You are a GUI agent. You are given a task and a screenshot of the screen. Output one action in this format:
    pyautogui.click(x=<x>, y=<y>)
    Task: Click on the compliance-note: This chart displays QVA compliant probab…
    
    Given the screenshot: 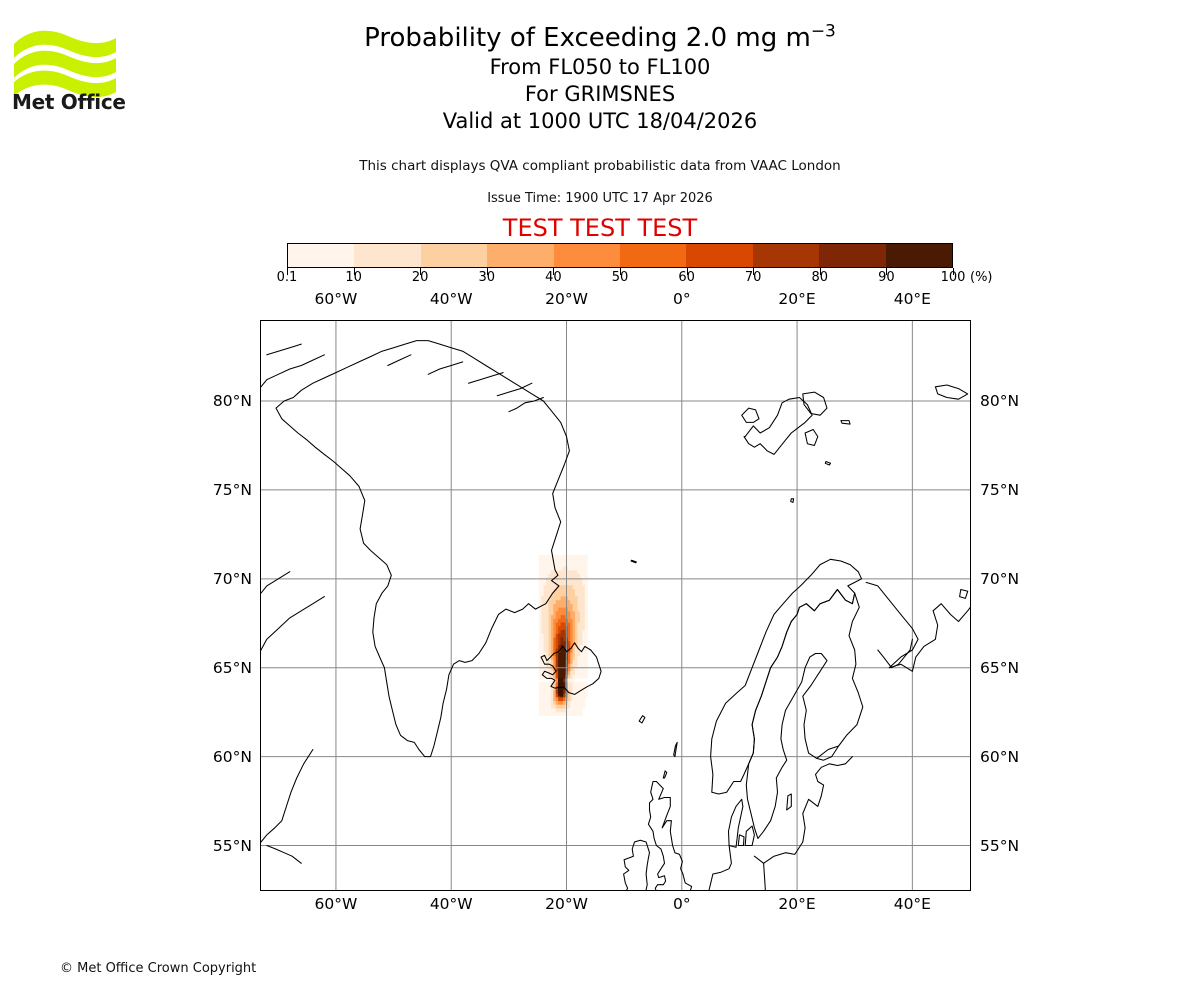 What is the action you would take?
    pyautogui.click(x=600, y=166)
    